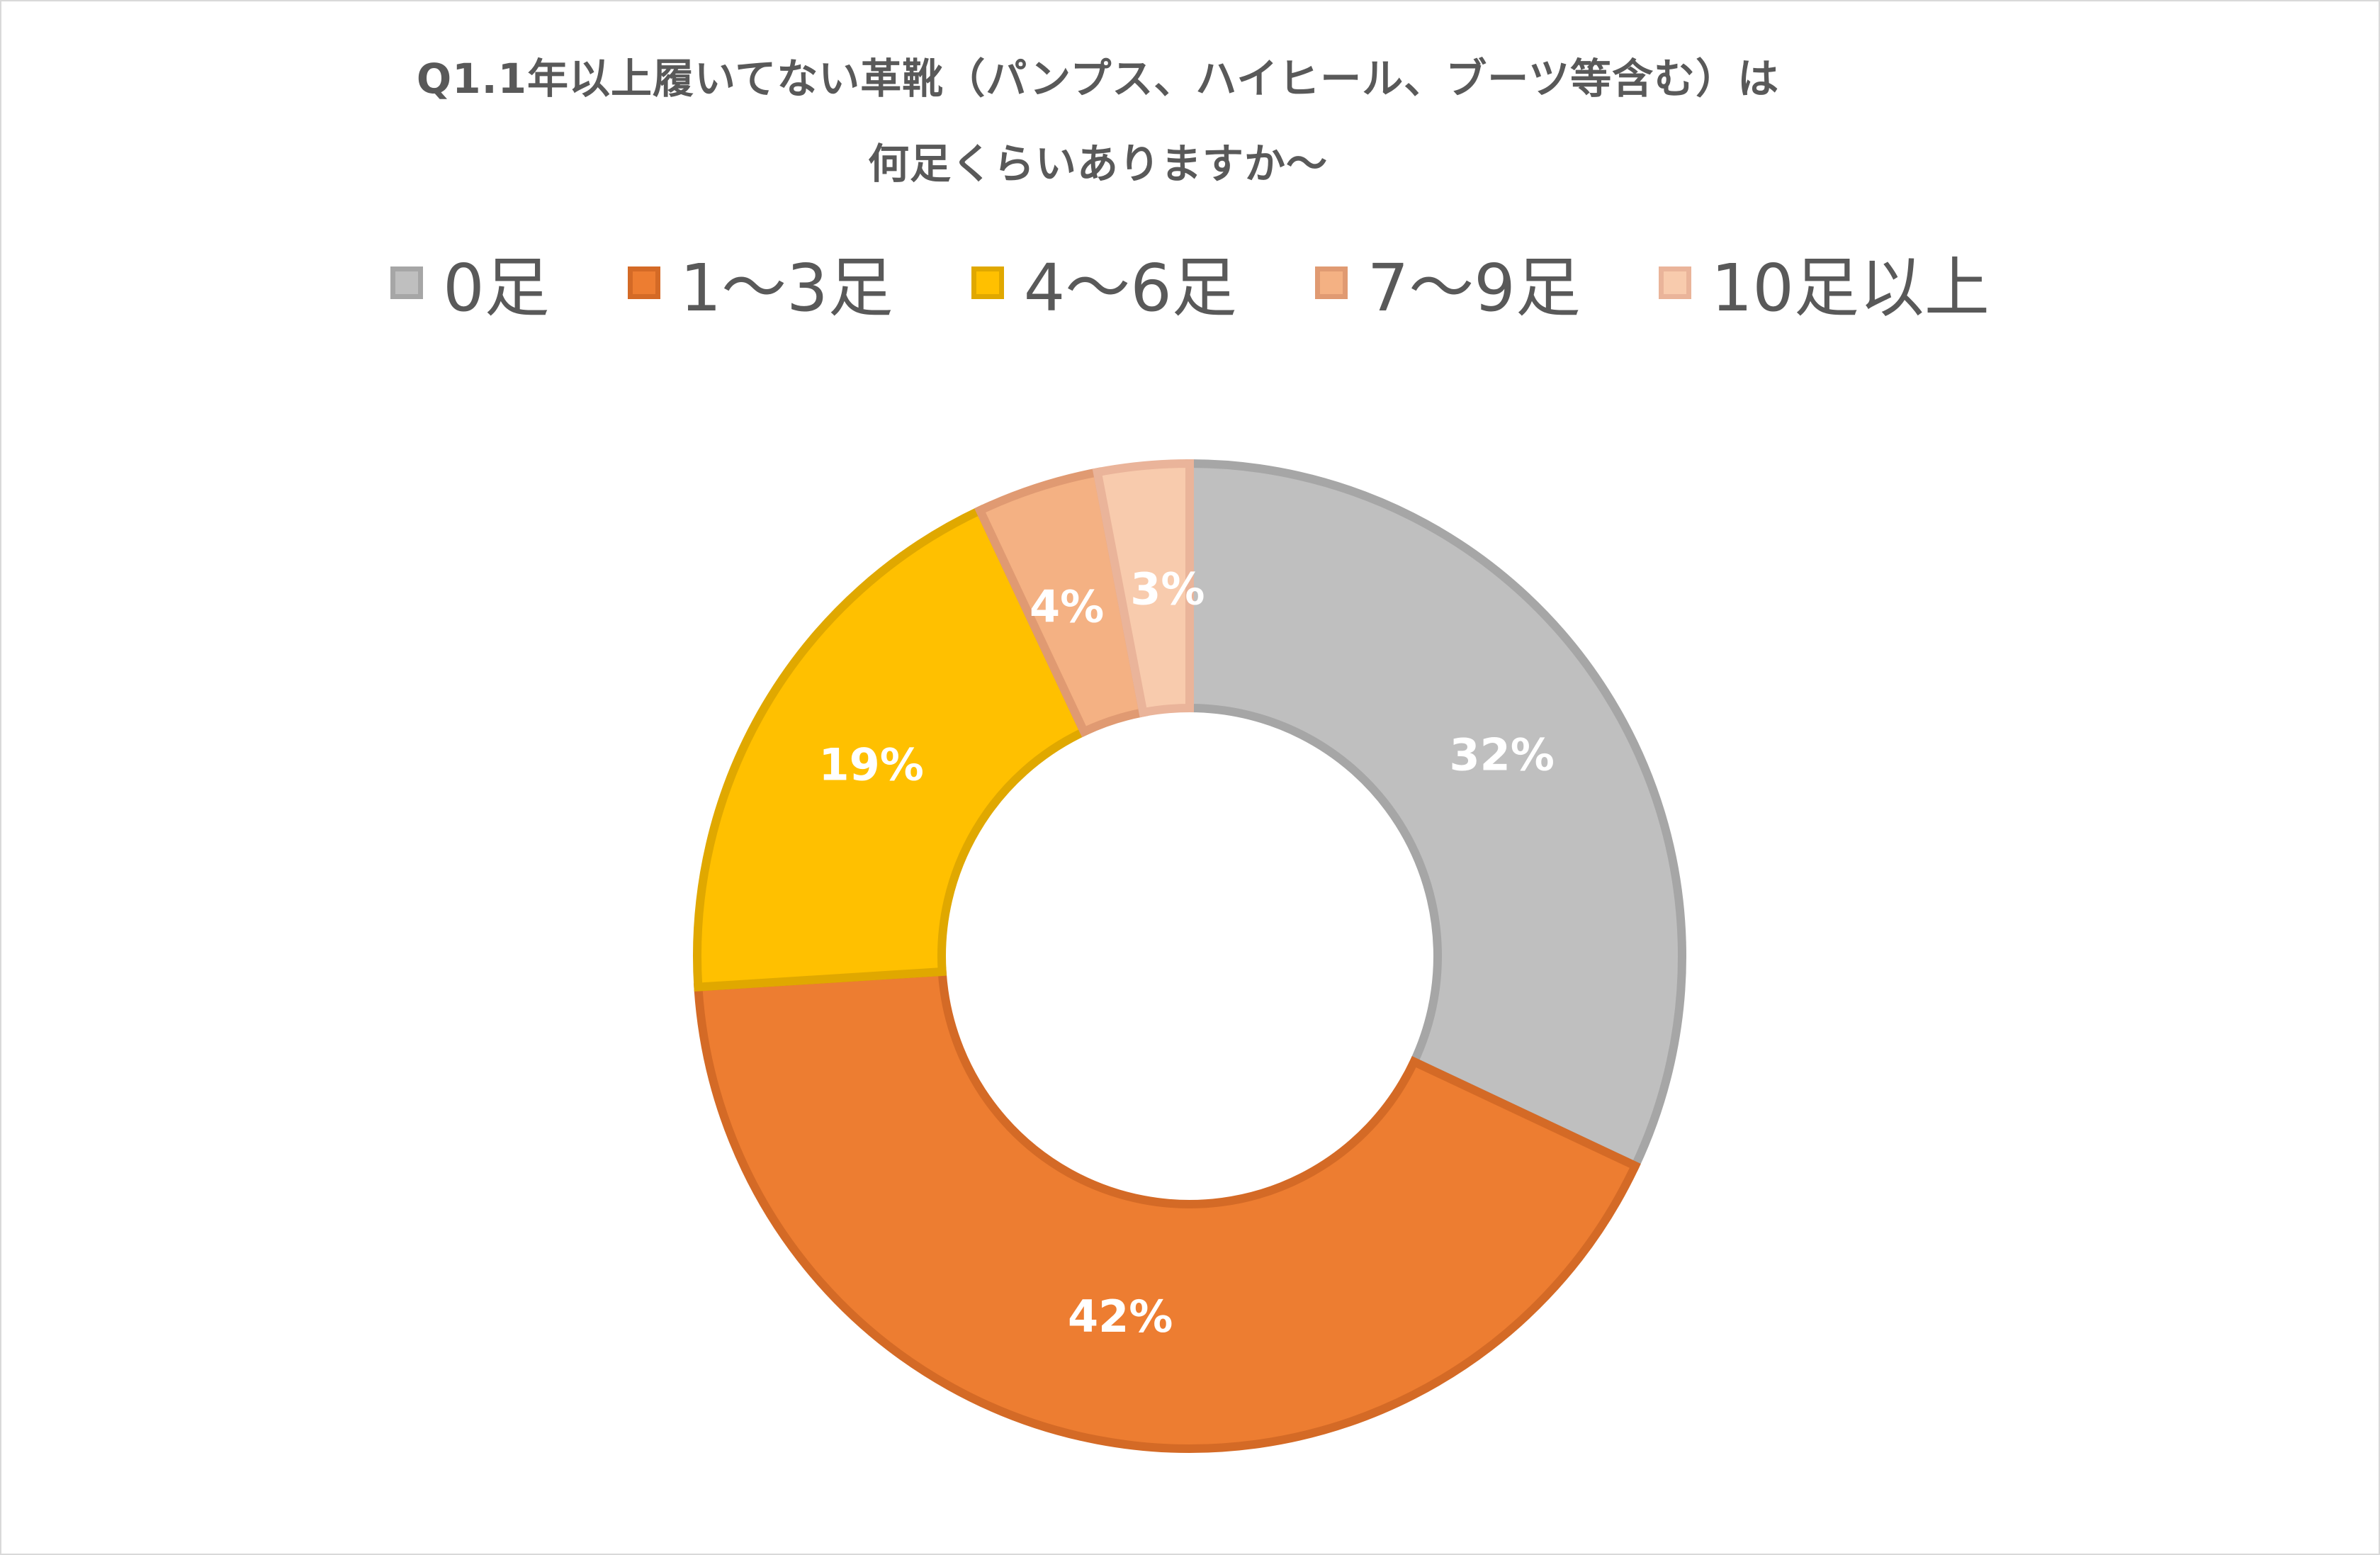  What do you see at coordinates (496, 288) in the screenshot?
I see `legend-label-0: 0足` at bounding box center [496, 288].